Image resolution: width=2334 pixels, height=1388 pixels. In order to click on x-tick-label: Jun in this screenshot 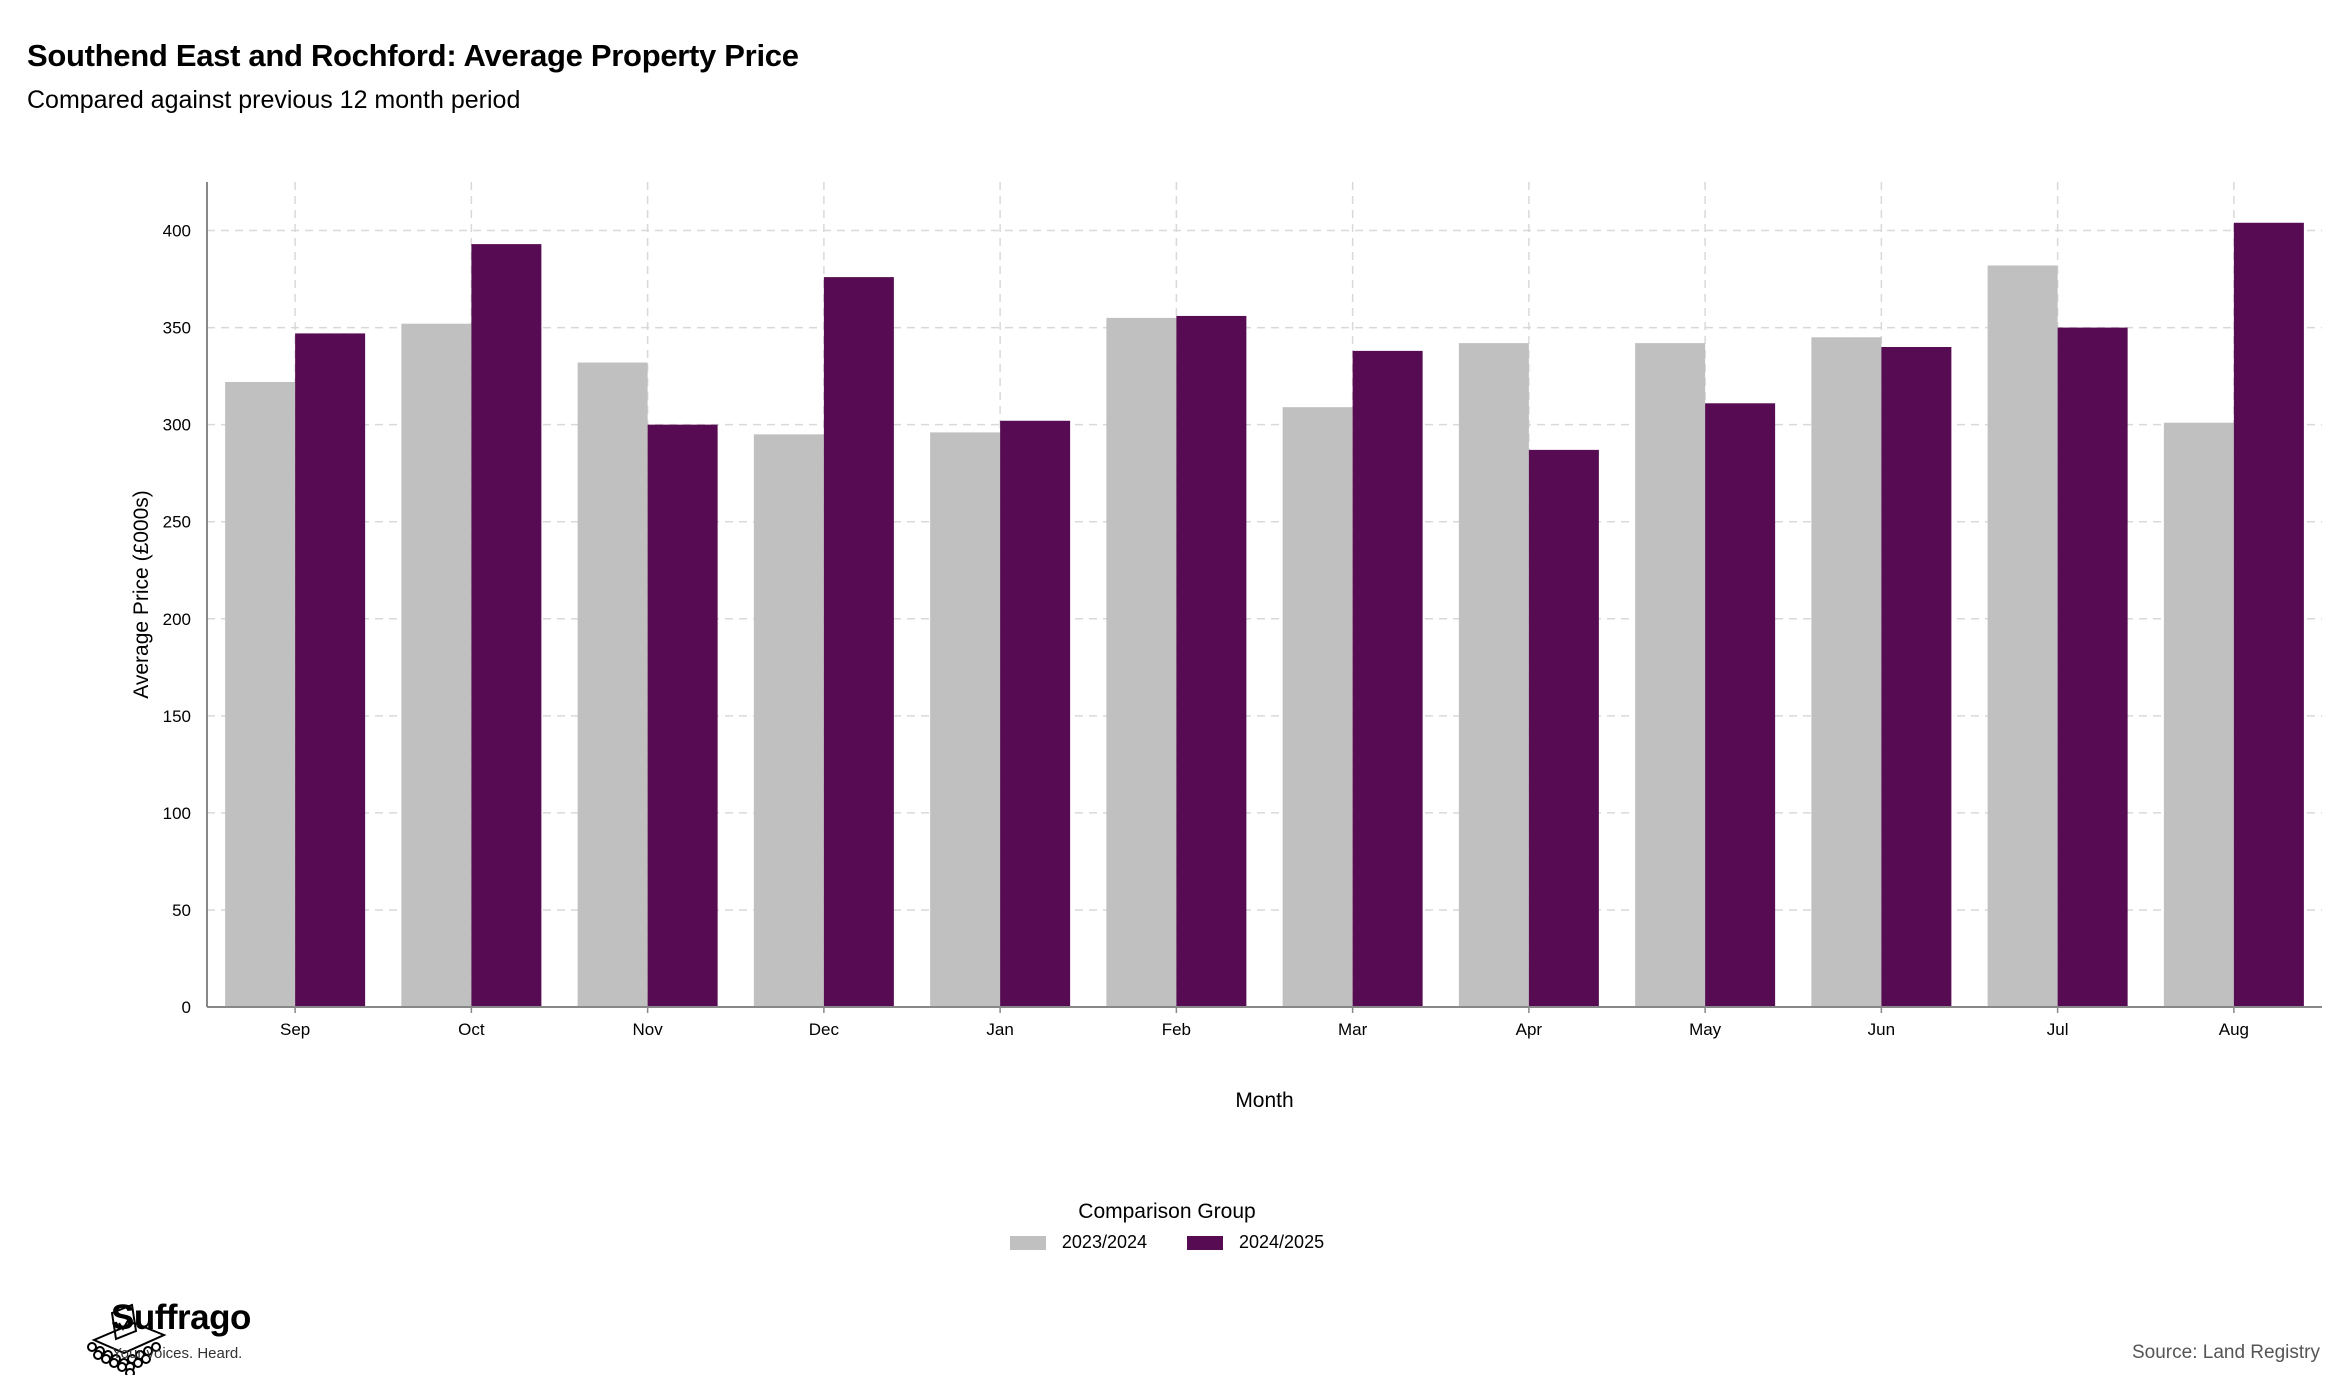, I will do `click(1881, 1029)`.